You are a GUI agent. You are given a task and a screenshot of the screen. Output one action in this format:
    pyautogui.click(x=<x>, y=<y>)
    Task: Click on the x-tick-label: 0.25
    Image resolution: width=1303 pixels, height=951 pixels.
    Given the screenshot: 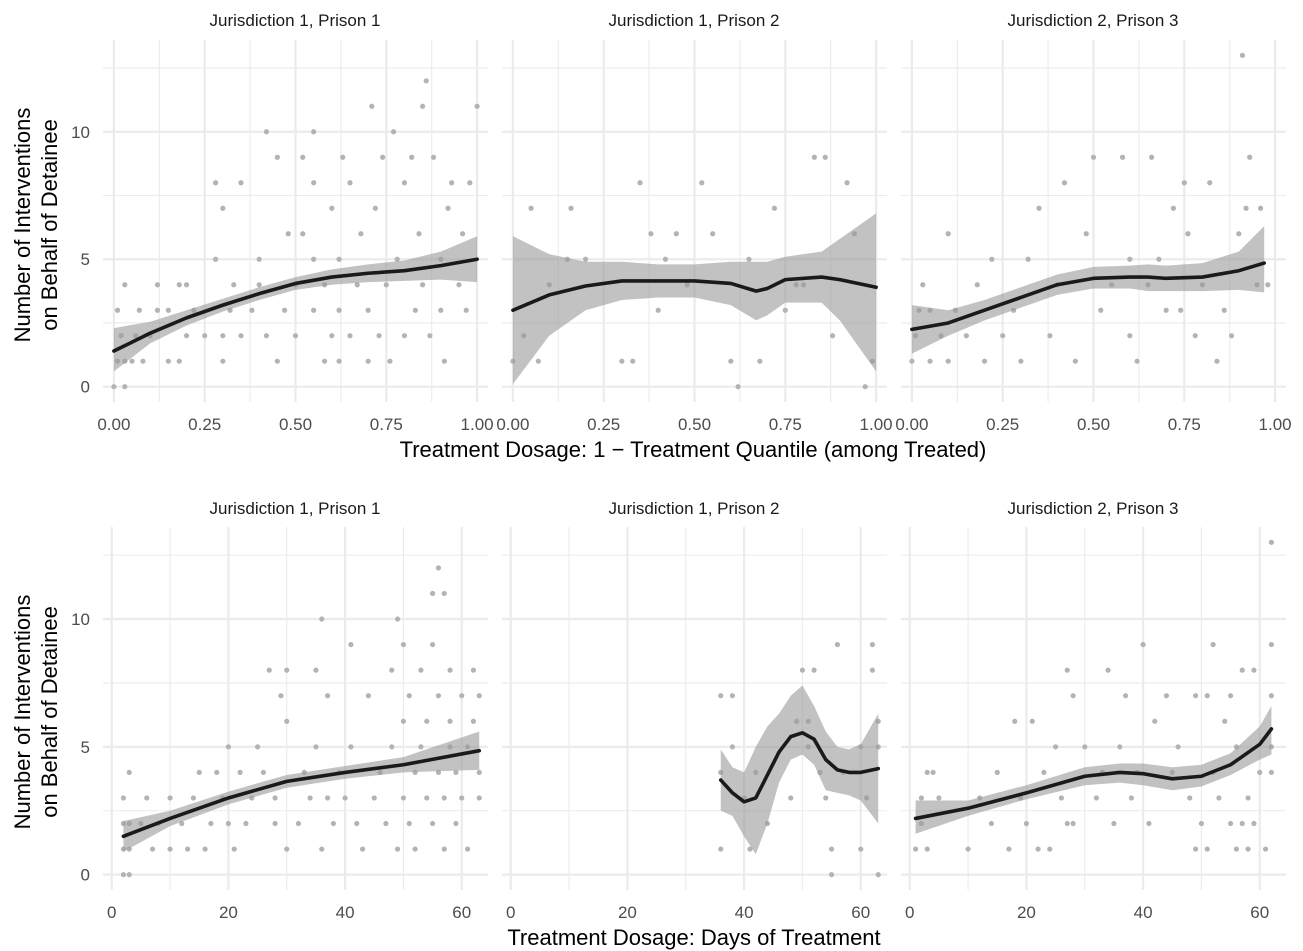 What is the action you would take?
    pyautogui.click(x=603, y=424)
    